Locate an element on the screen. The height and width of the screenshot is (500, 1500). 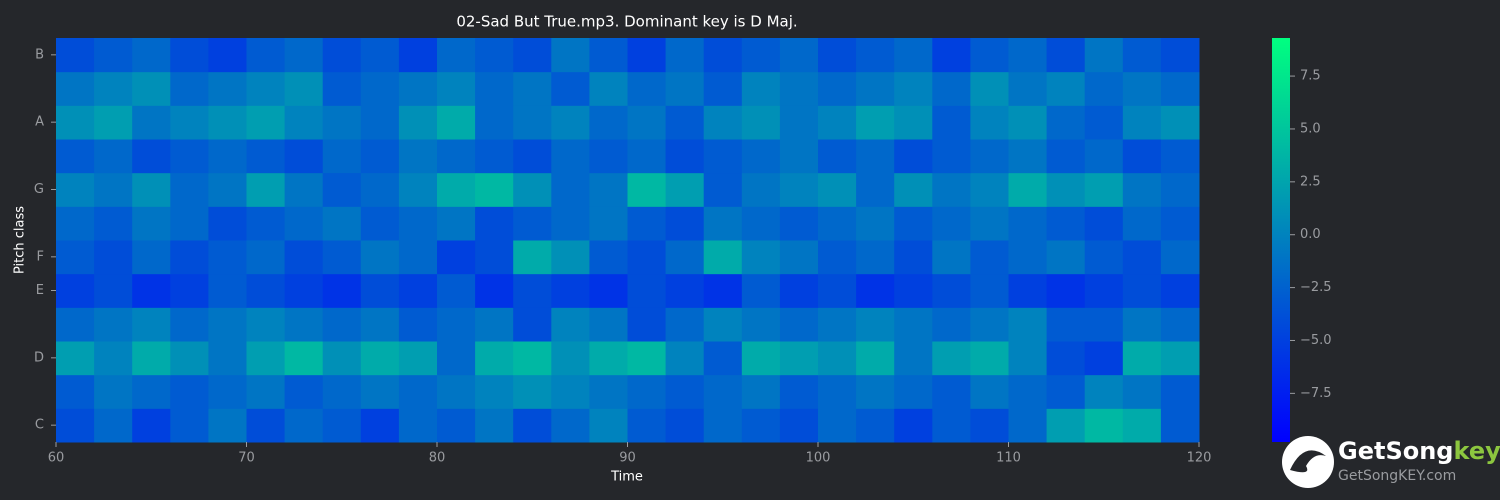
logo-name: GetSong is located at coordinates (1396, 451).